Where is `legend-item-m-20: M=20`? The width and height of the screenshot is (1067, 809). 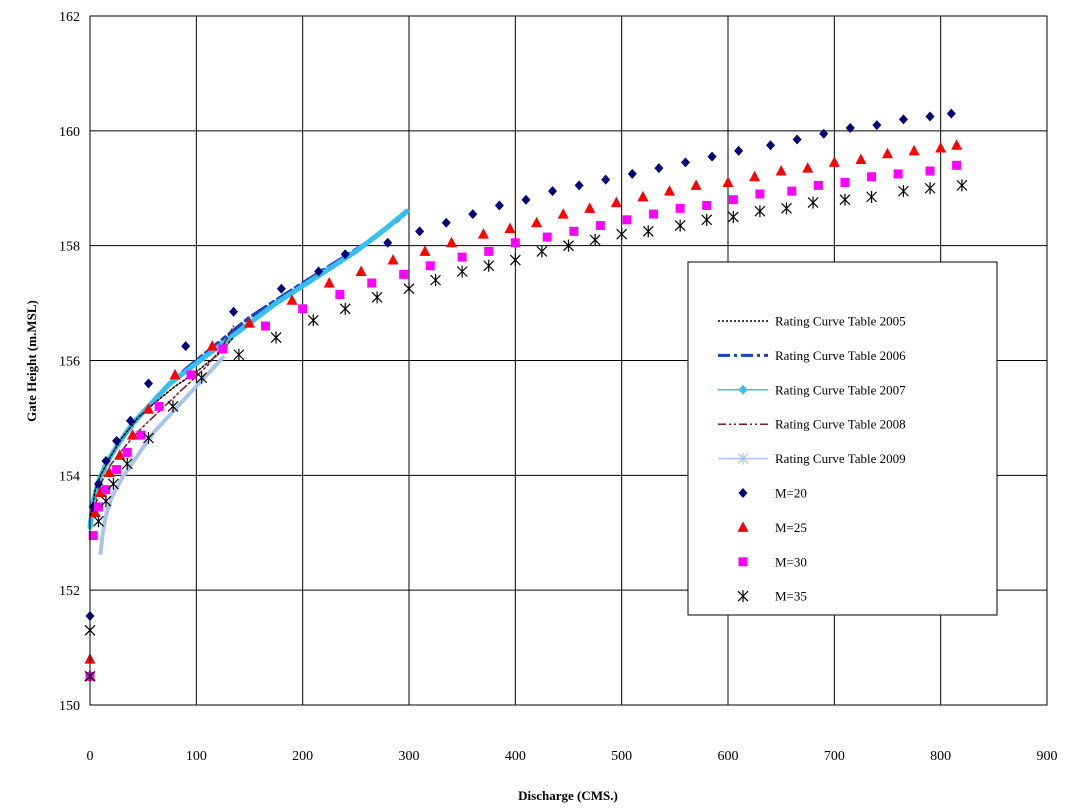 legend-item-m-20: M=20 is located at coordinates (772, 493).